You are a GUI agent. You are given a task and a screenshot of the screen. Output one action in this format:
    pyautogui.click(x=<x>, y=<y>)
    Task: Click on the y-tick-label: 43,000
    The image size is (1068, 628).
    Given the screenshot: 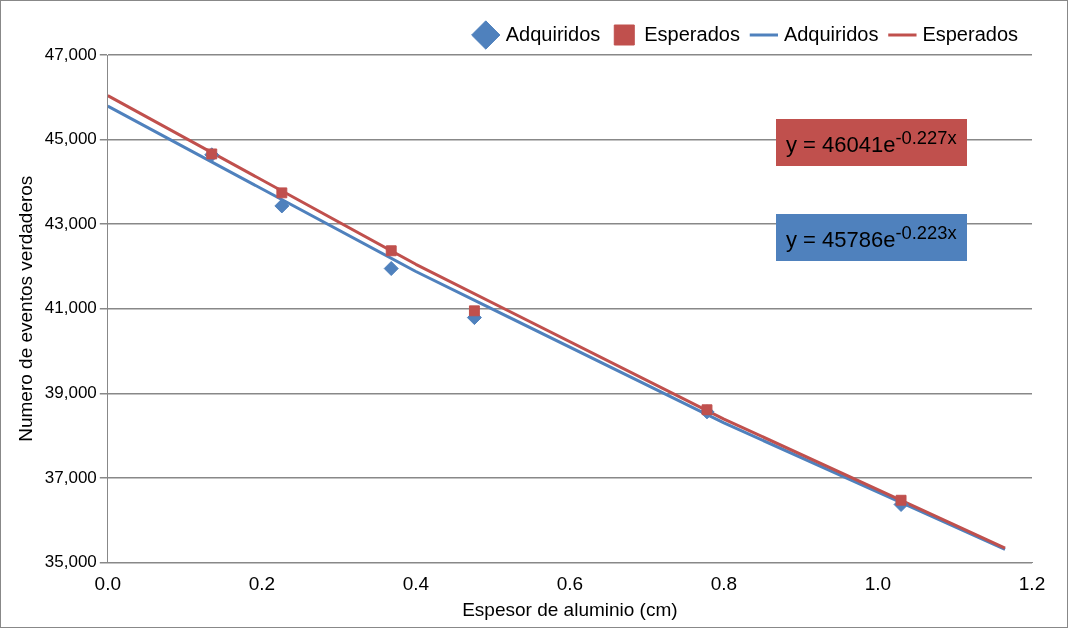 What is the action you would take?
    pyautogui.click(x=70, y=223)
    